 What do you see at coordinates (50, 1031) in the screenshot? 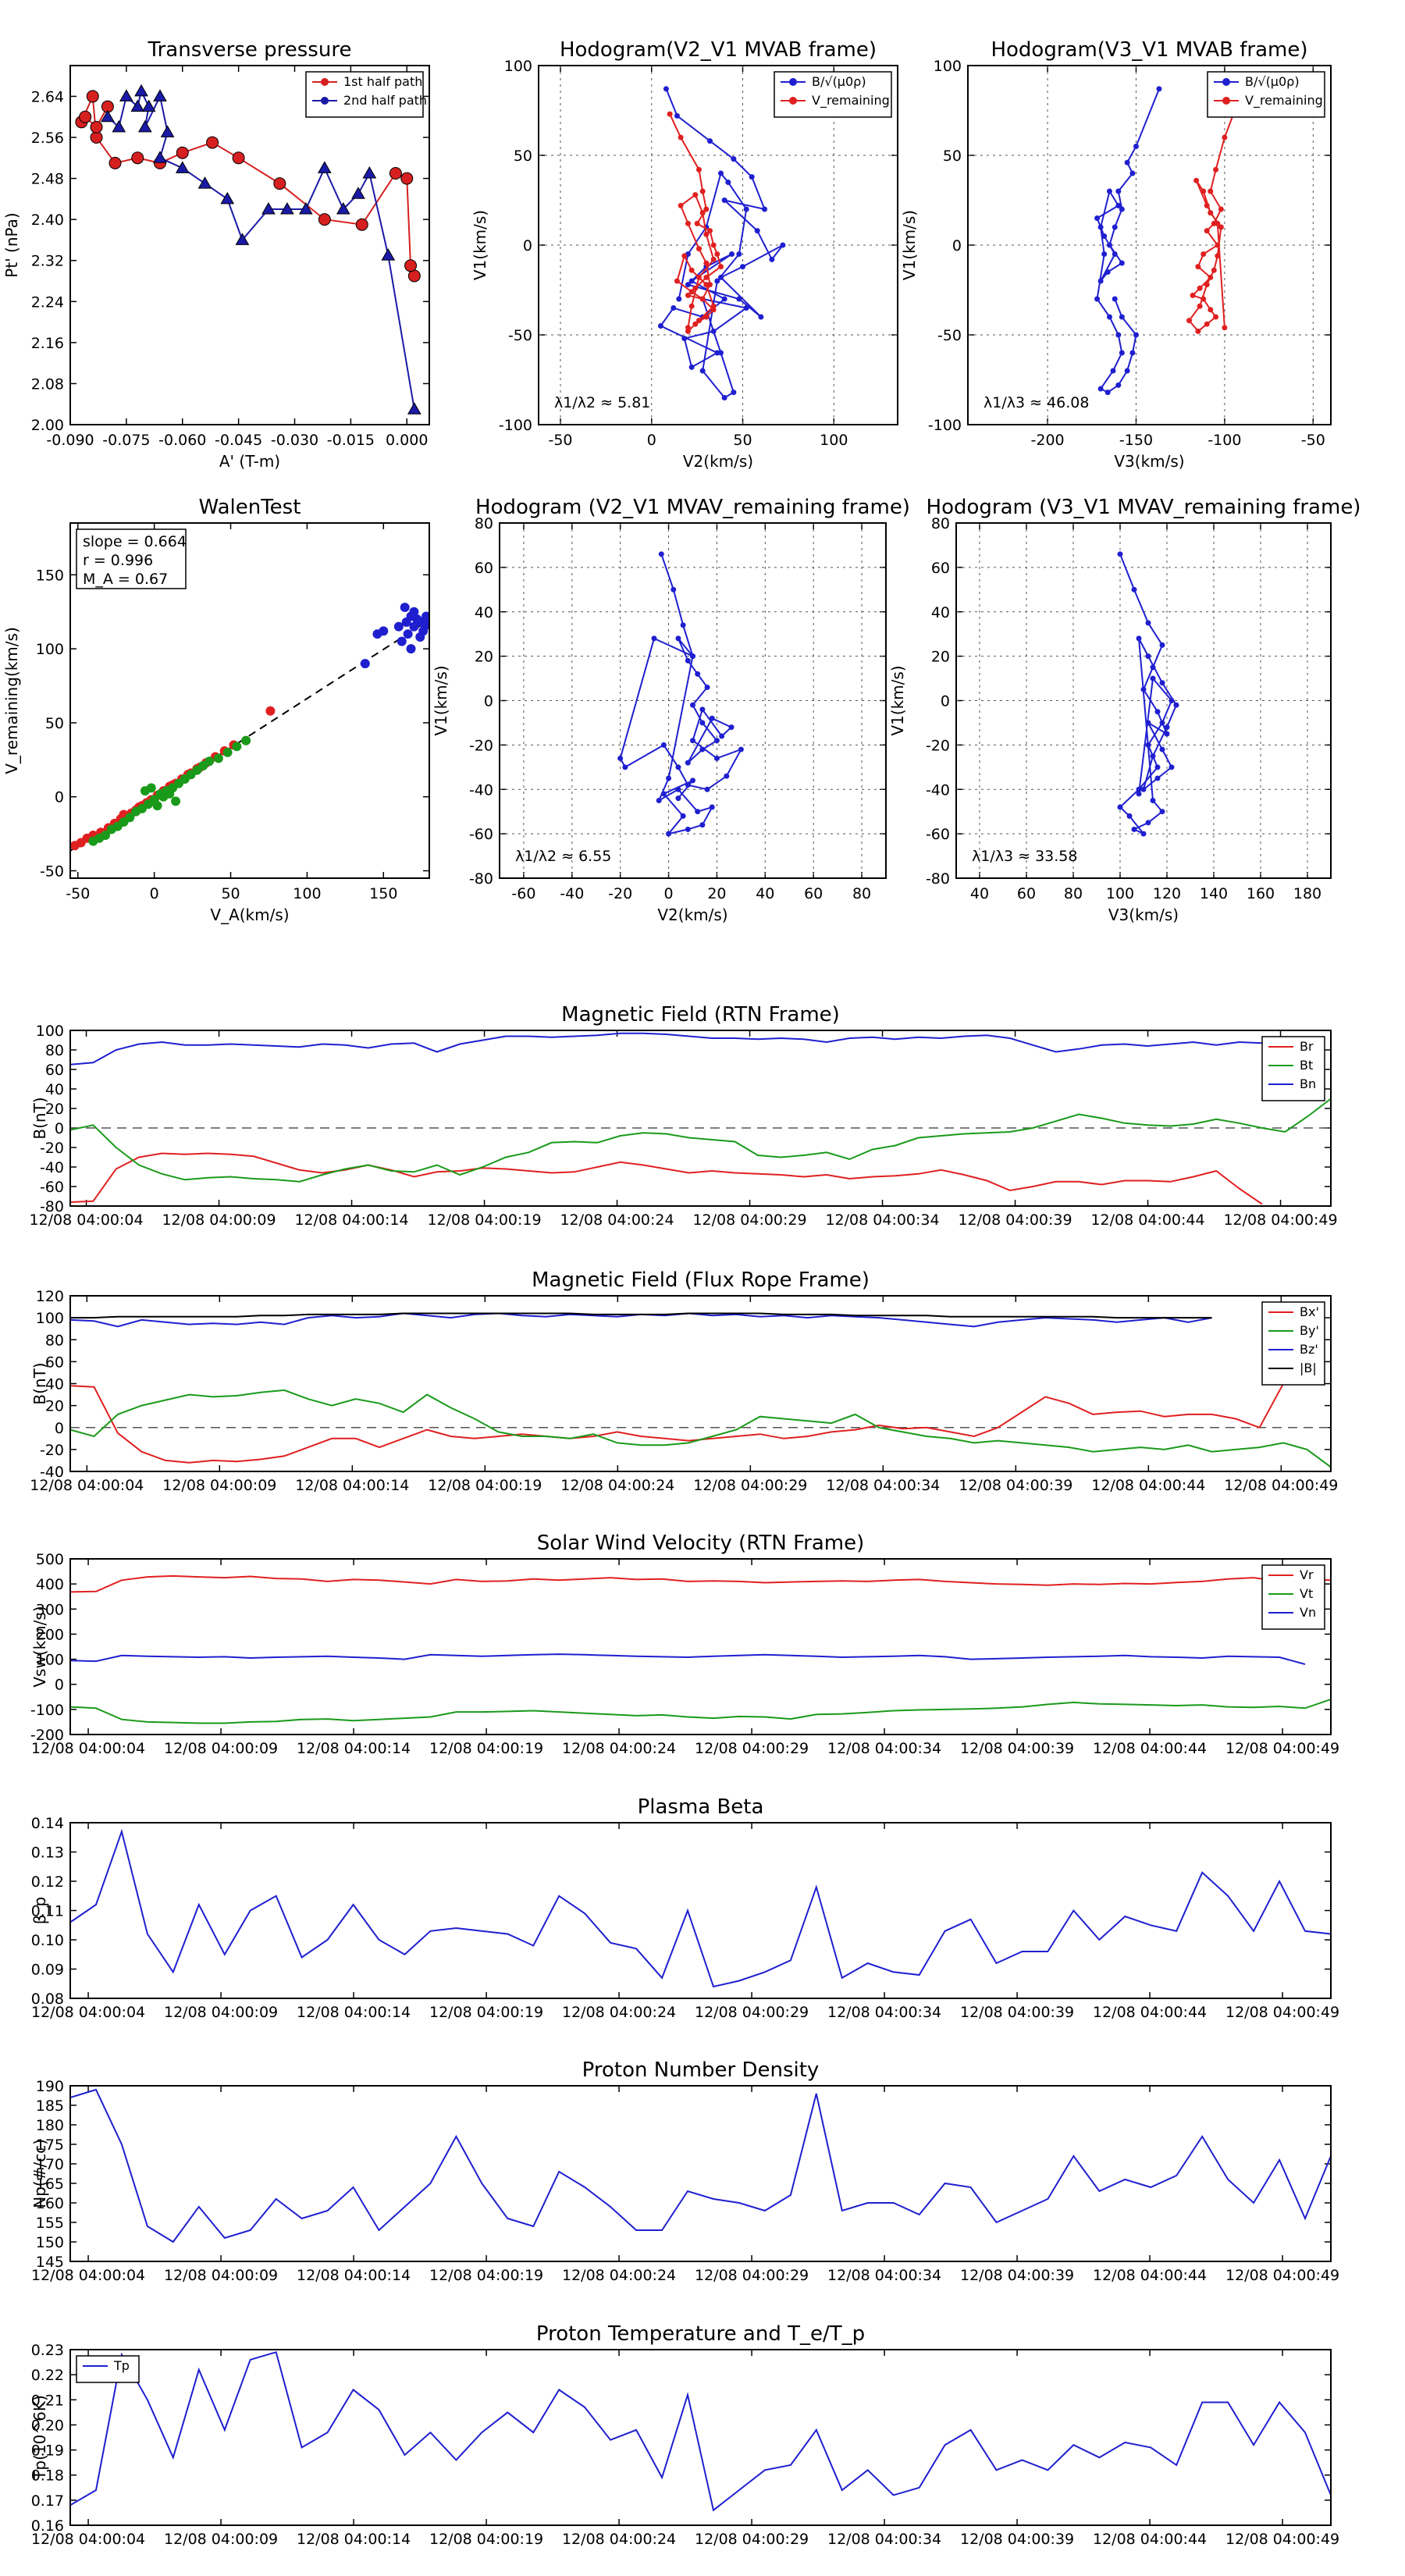
I see `y-tick-label: 100` at bounding box center [50, 1031].